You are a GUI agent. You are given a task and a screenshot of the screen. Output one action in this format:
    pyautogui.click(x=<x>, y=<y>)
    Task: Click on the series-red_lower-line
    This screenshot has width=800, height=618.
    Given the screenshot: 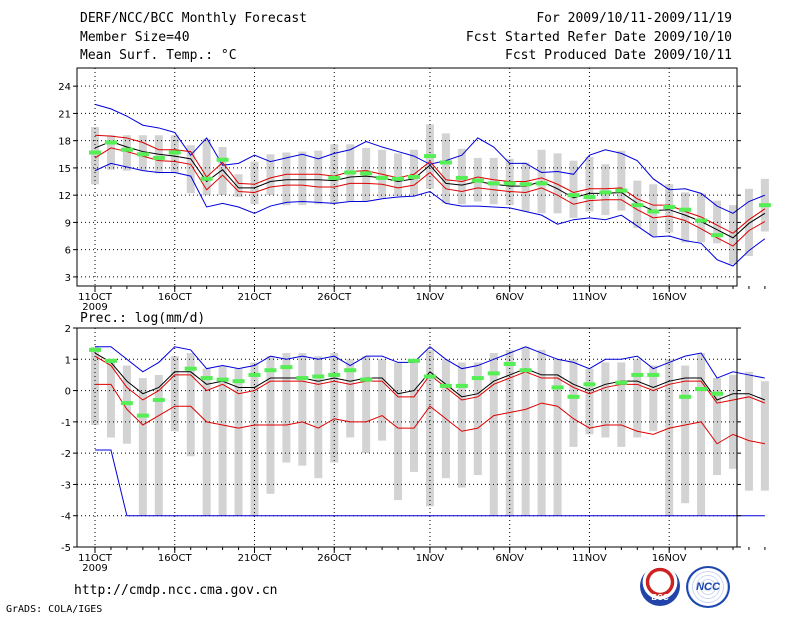 What is the action you would take?
    pyautogui.click(x=430, y=414)
    